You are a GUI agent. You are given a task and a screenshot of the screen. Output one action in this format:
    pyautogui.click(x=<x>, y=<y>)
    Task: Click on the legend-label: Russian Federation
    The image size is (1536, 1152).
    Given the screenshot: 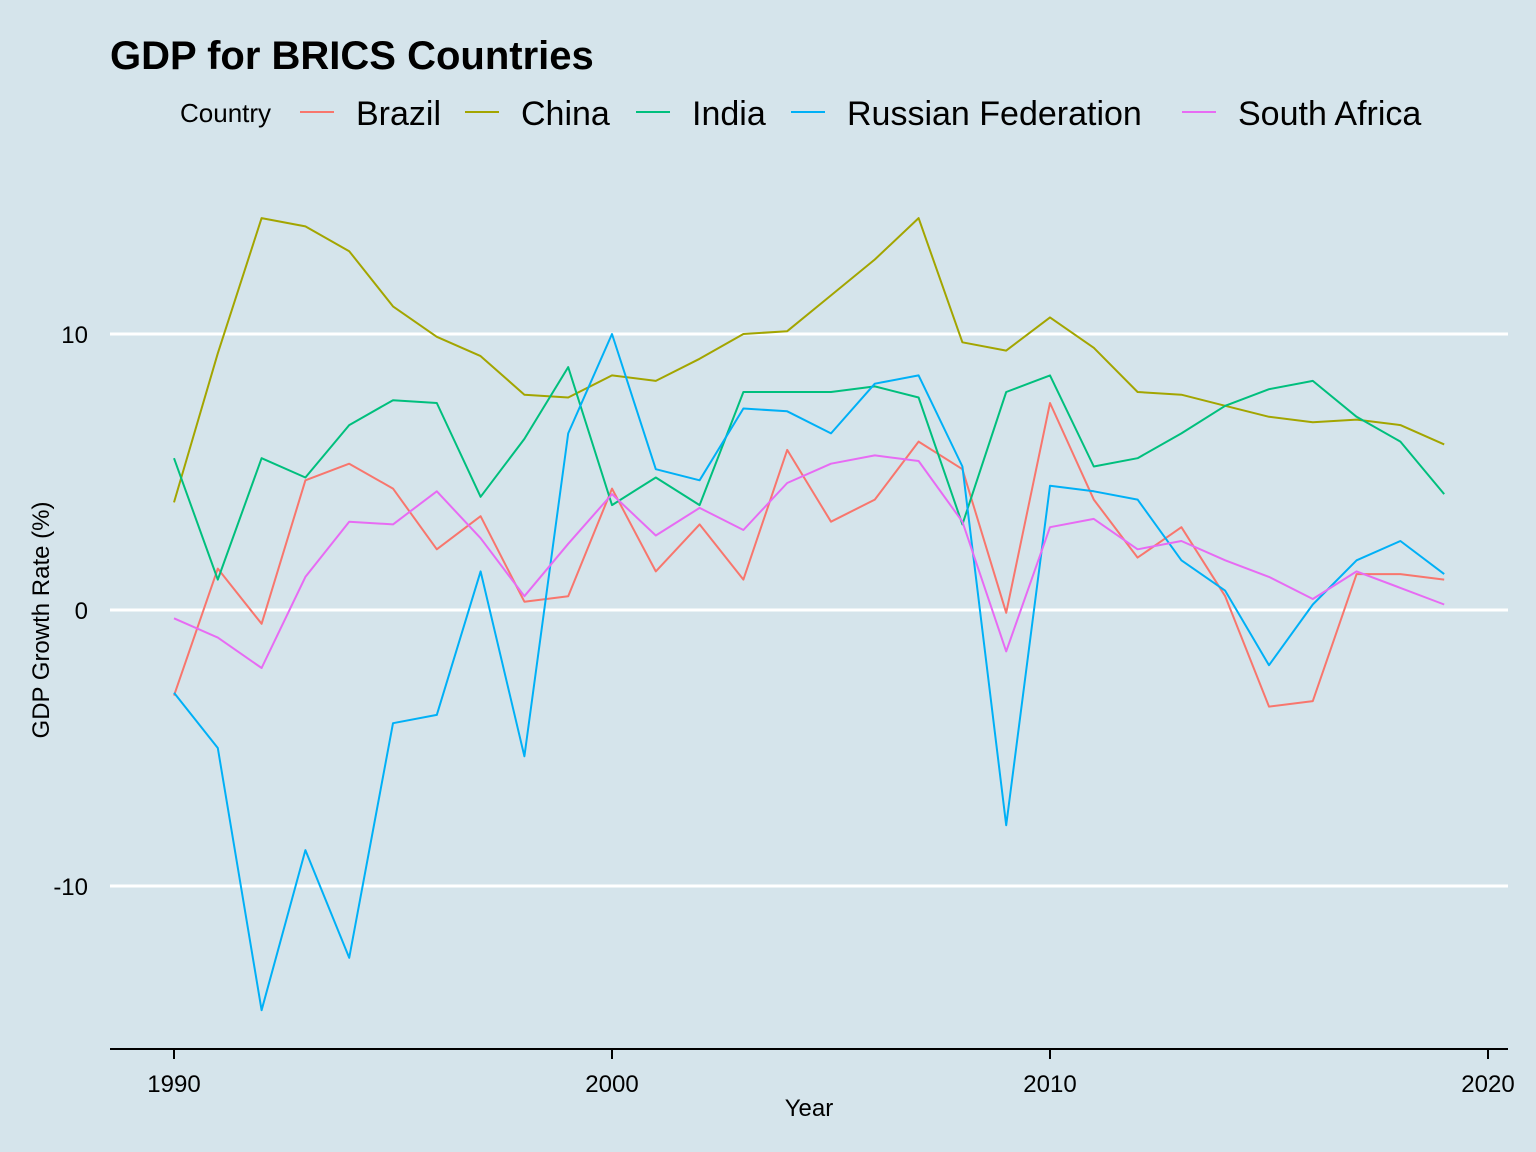 What is the action you would take?
    pyautogui.click(x=994, y=114)
    